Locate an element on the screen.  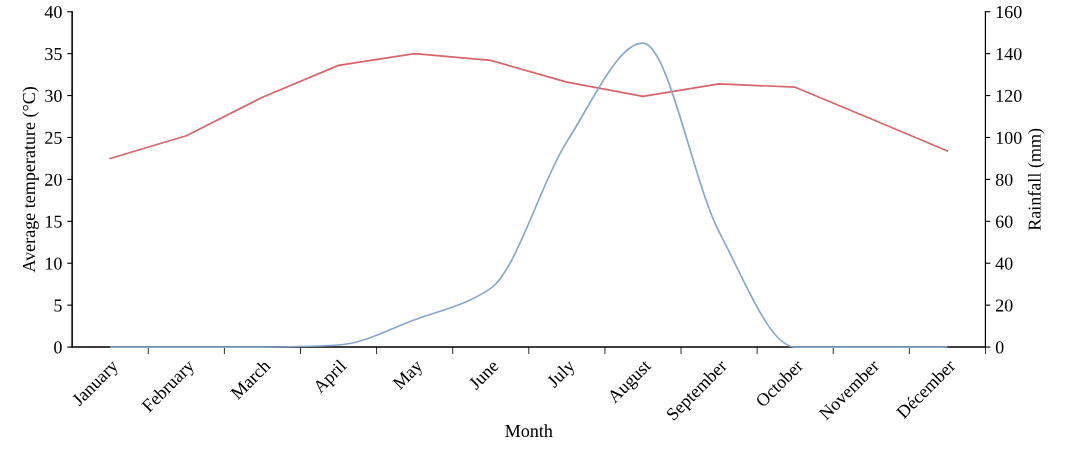
y-tick-label: 35 is located at coordinates (53, 54).